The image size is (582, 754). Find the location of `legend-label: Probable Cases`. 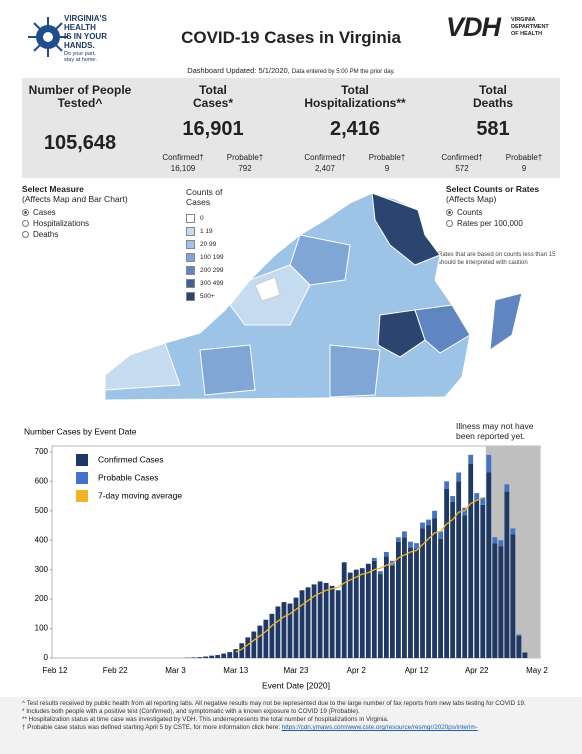

legend-label: Probable Cases is located at coordinates (128, 477).